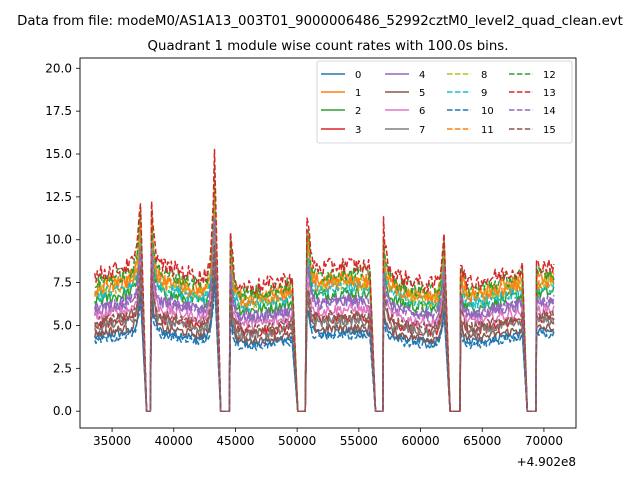 The width and height of the screenshot is (640, 480). I want to click on legend-label-8: 8, so click(484, 75).